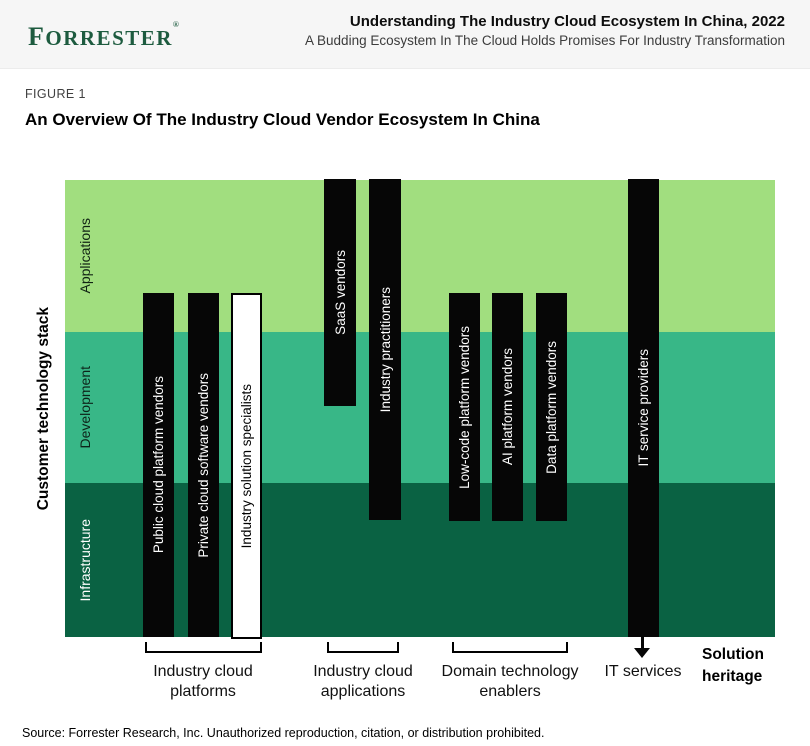  I want to click on bracket-domain-technology-enablers, so click(510, 647).